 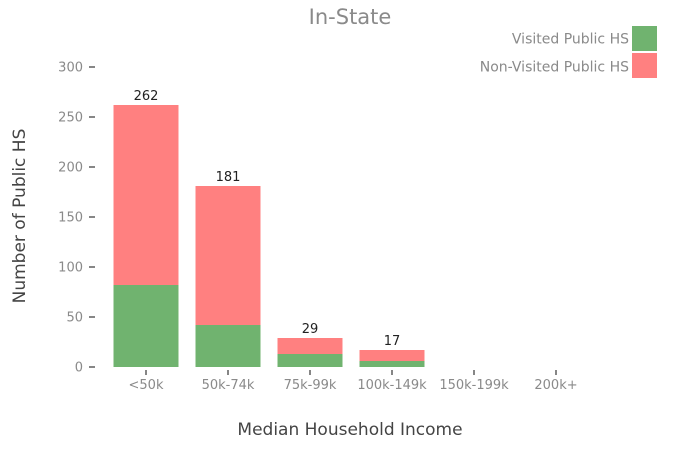 What do you see at coordinates (644, 38) in the screenshot?
I see `legend-swatch-visited` at bounding box center [644, 38].